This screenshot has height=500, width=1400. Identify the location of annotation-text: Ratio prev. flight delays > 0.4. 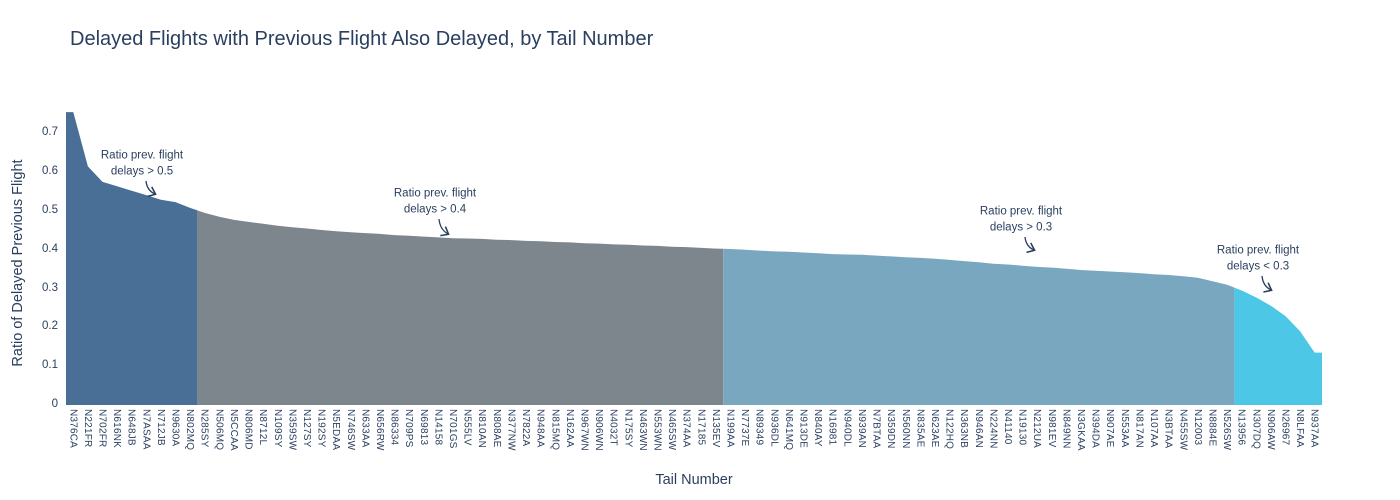
(435, 201).